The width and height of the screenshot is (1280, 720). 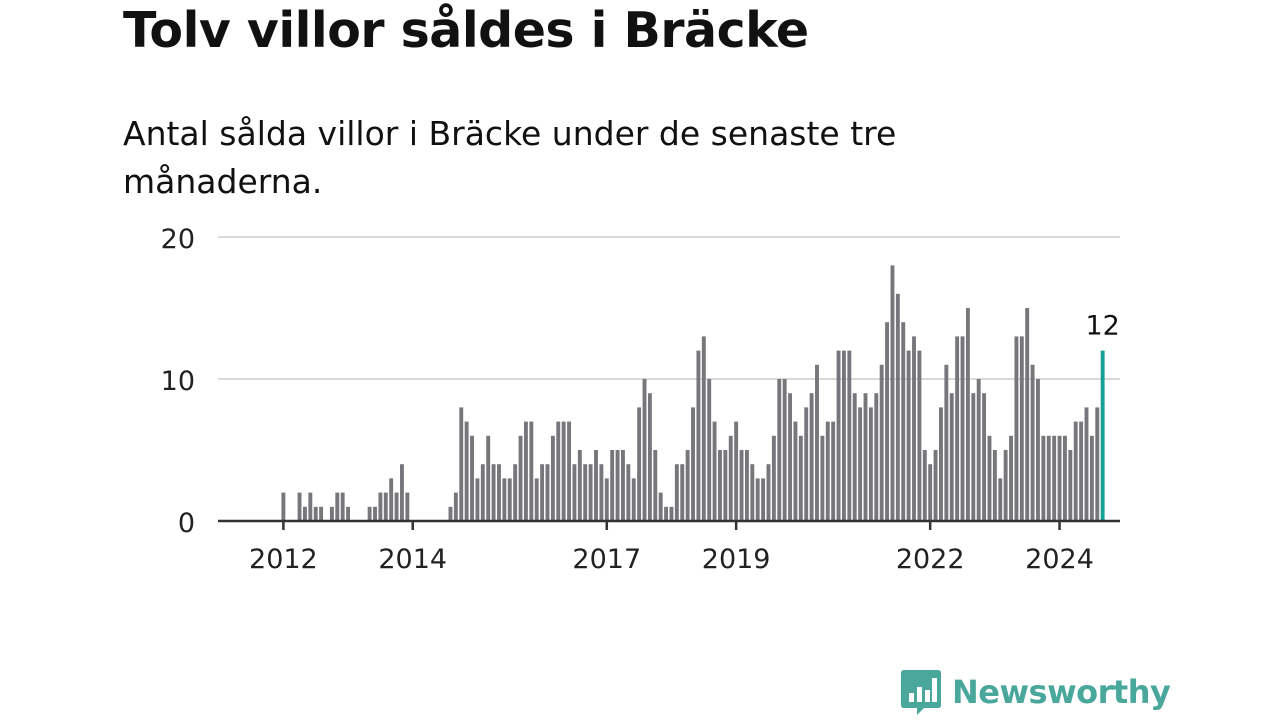 I want to click on highlight-bar, so click(x=1102, y=435).